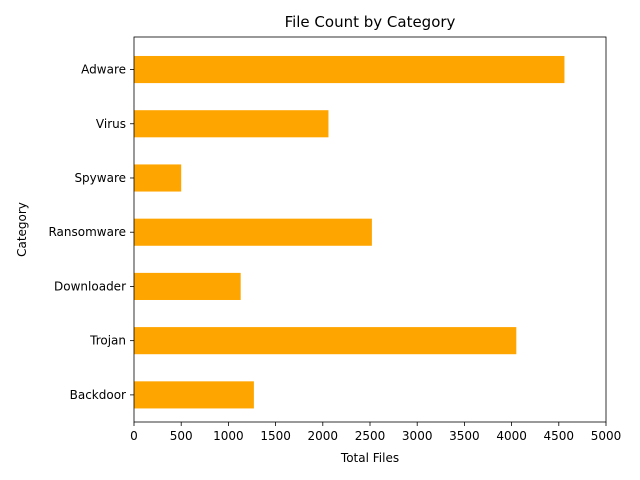  What do you see at coordinates (194, 395) in the screenshot?
I see `bar-backdoor` at bounding box center [194, 395].